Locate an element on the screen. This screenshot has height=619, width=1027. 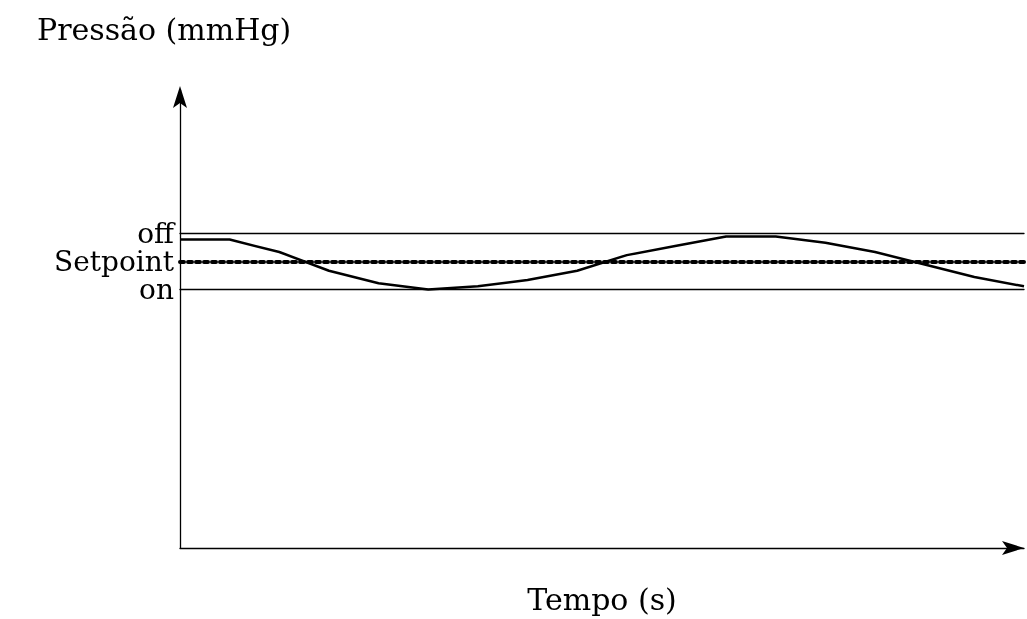
x-axis-title: Tempo (s) is located at coordinates (602, 599).